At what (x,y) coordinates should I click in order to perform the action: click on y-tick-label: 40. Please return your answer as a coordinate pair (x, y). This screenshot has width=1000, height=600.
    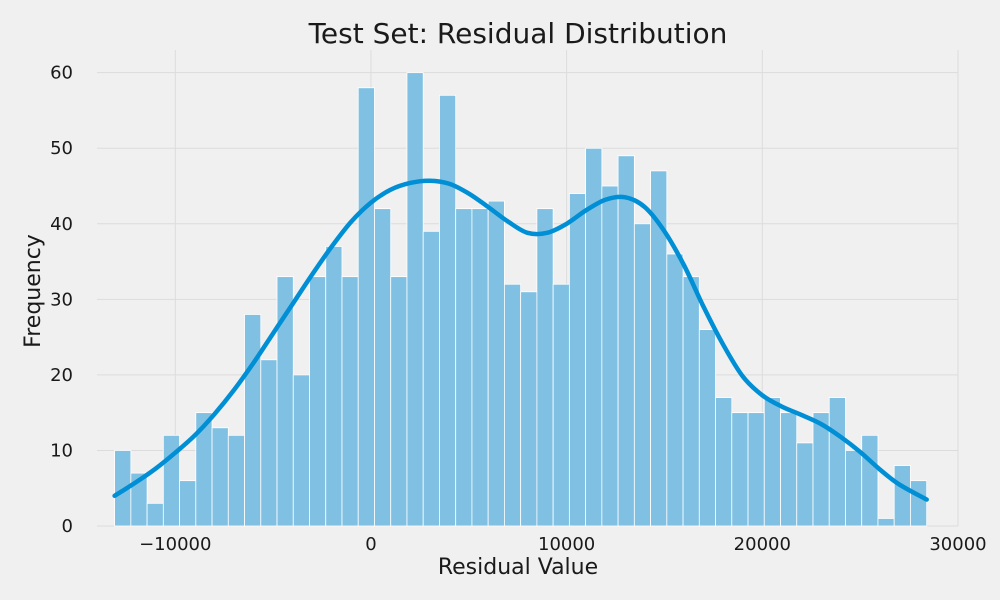
    Looking at the image, I should click on (61, 224).